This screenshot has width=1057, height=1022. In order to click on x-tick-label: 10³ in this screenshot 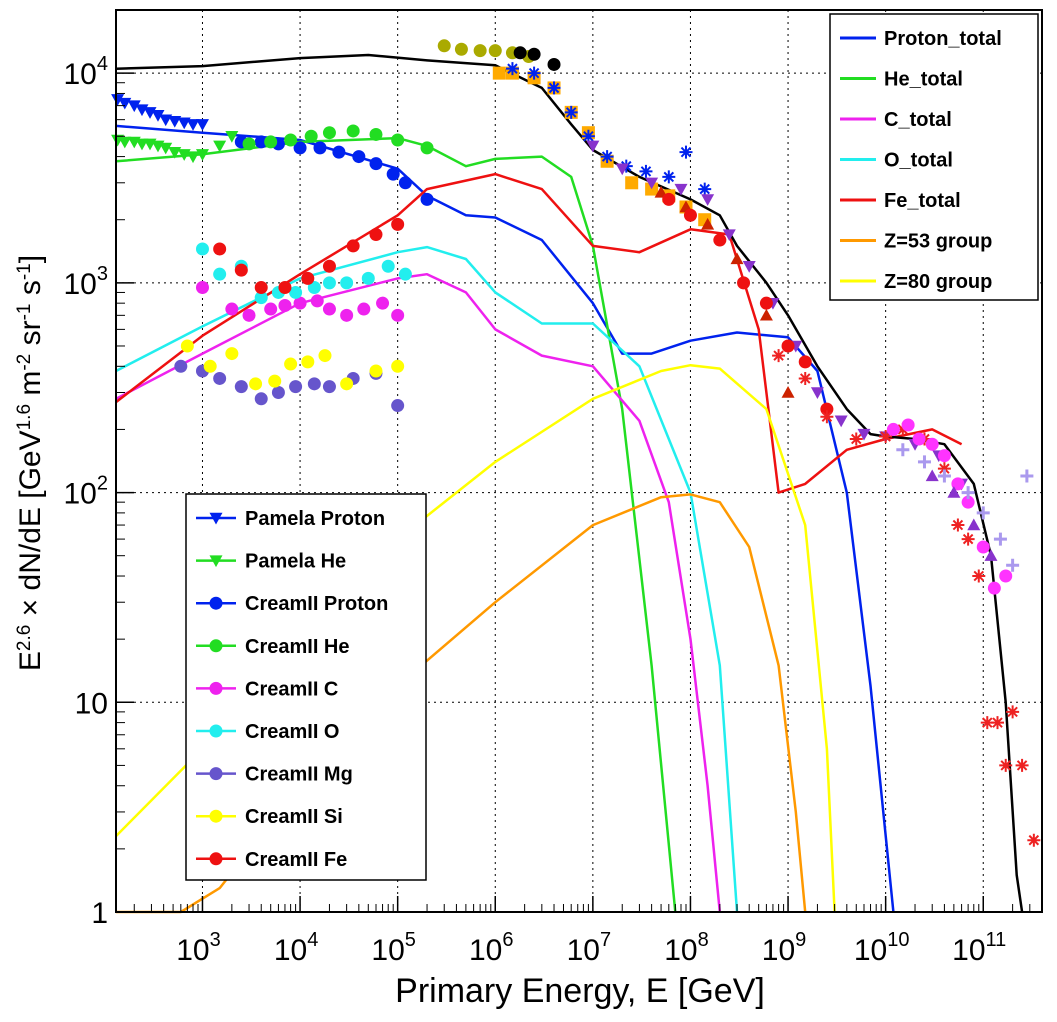, I will do `click(198, 948)`.